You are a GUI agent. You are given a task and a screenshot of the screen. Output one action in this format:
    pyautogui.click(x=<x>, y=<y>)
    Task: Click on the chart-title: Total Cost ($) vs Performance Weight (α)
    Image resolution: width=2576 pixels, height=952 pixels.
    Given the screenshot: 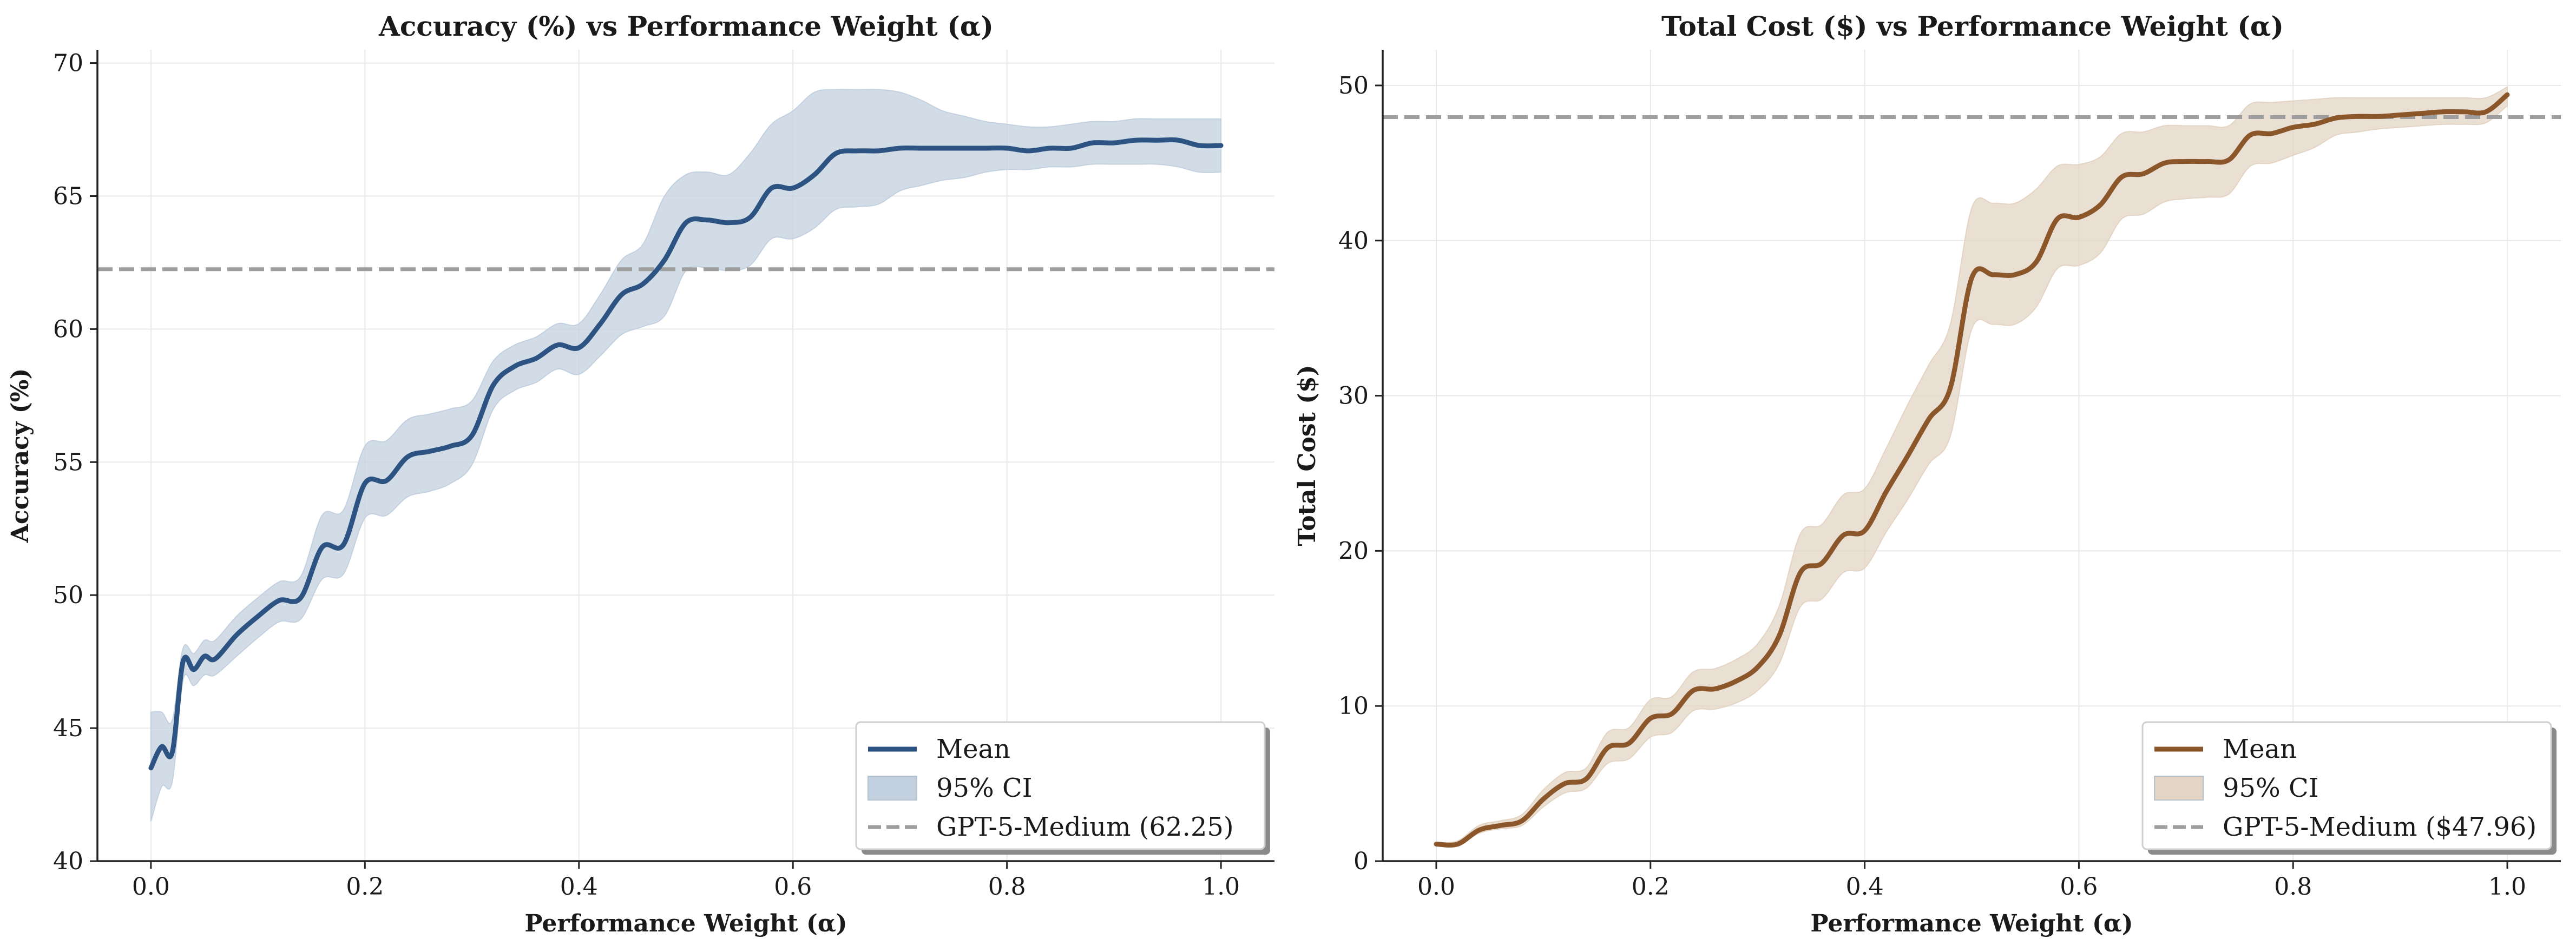 What is the action you would take?
    pyautogui.click(x=1972, y=26)
    